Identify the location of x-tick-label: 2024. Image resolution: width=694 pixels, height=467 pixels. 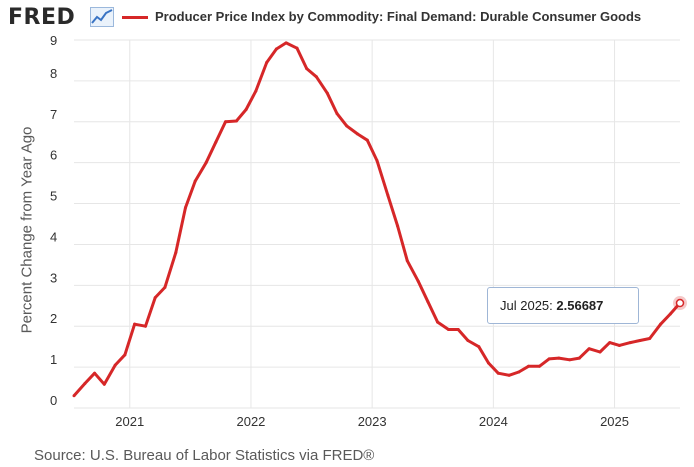
(493, 421).